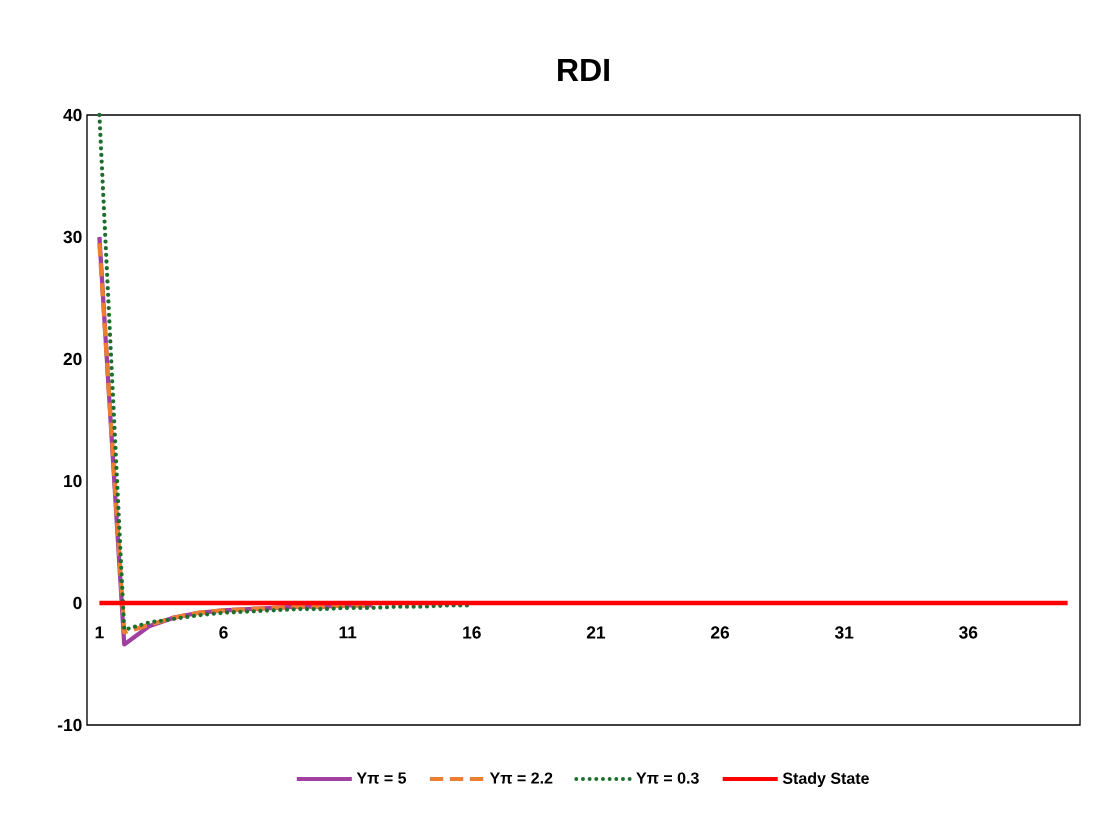 The height and width of the screenshot is (814, 1105). Describe the element at coordinates (223, 632) in the screenshot. I see `x-tick-label: 6` at that location.